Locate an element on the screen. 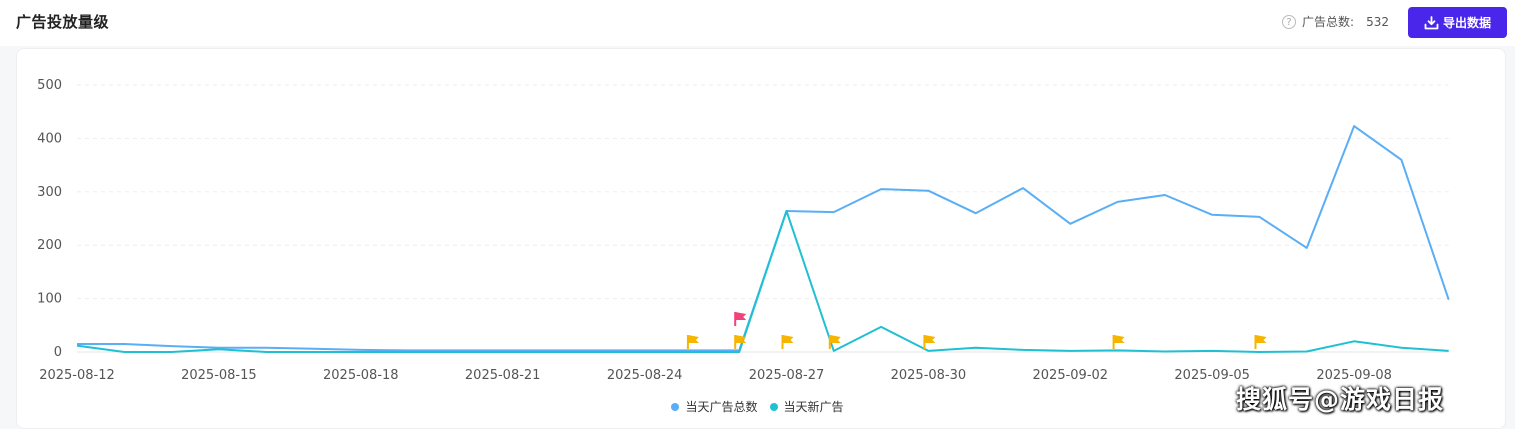  legend-item-new: 当天新广告 is located at coordinates (806, 406).